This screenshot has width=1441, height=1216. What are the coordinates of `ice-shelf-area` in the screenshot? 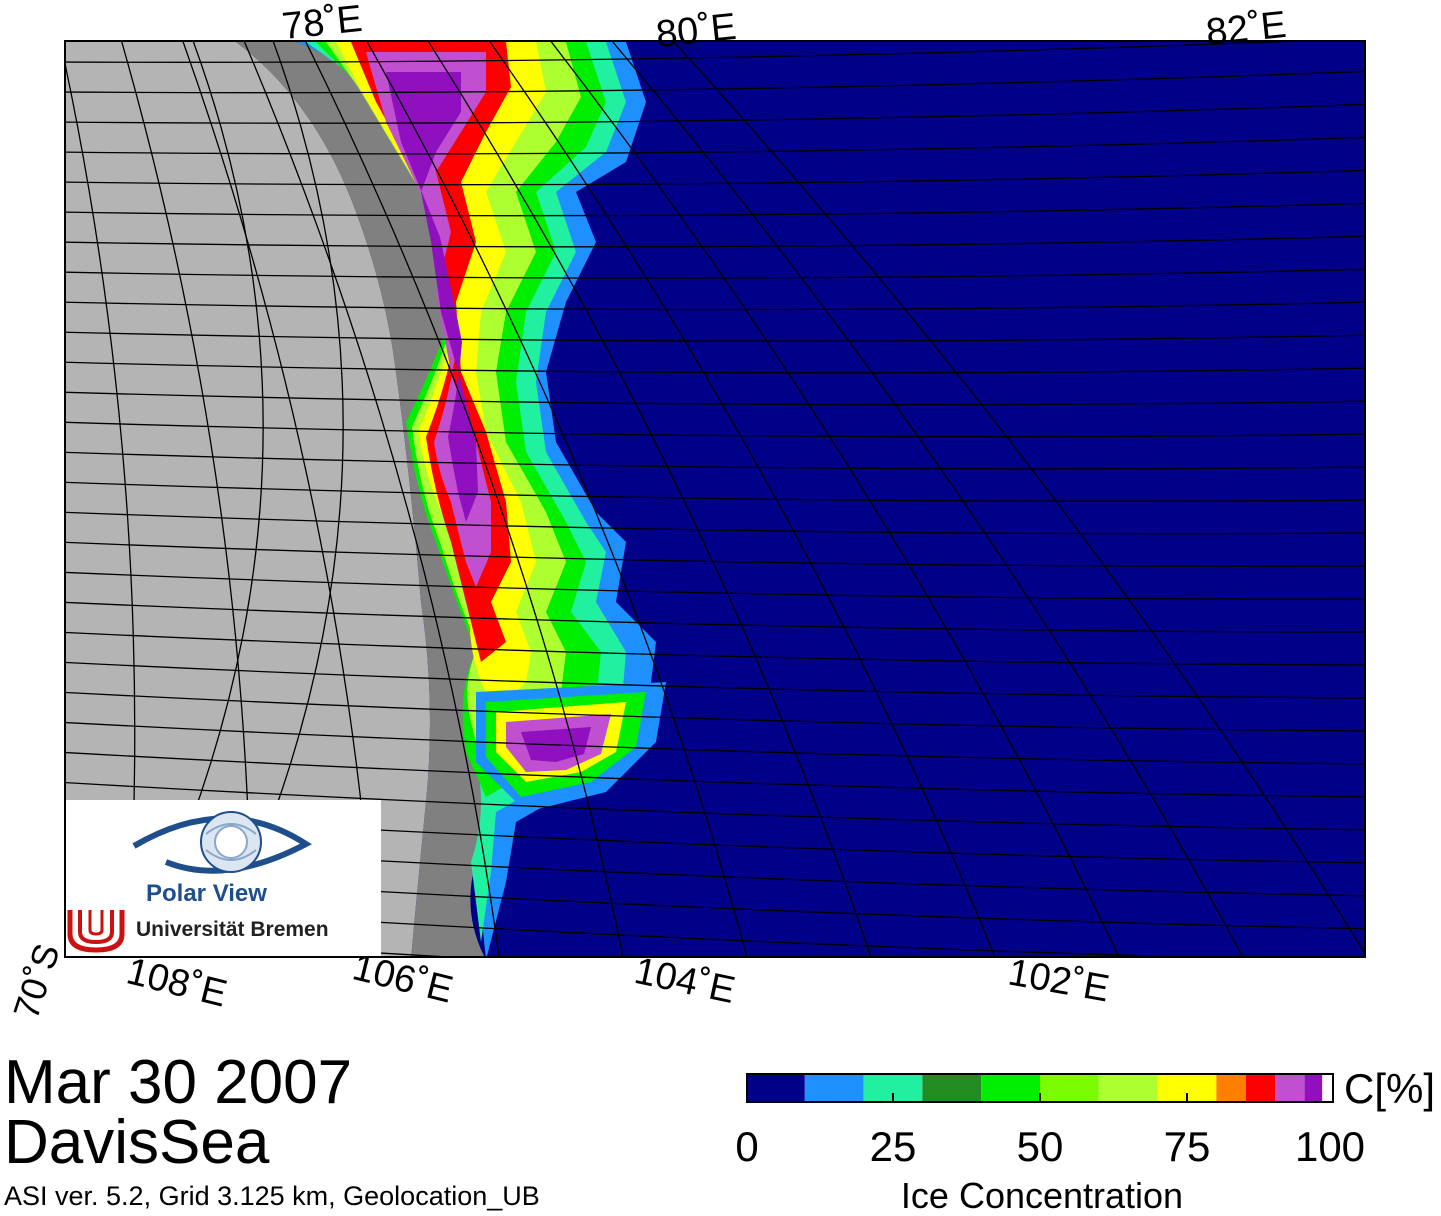 It's located at (361, 499).